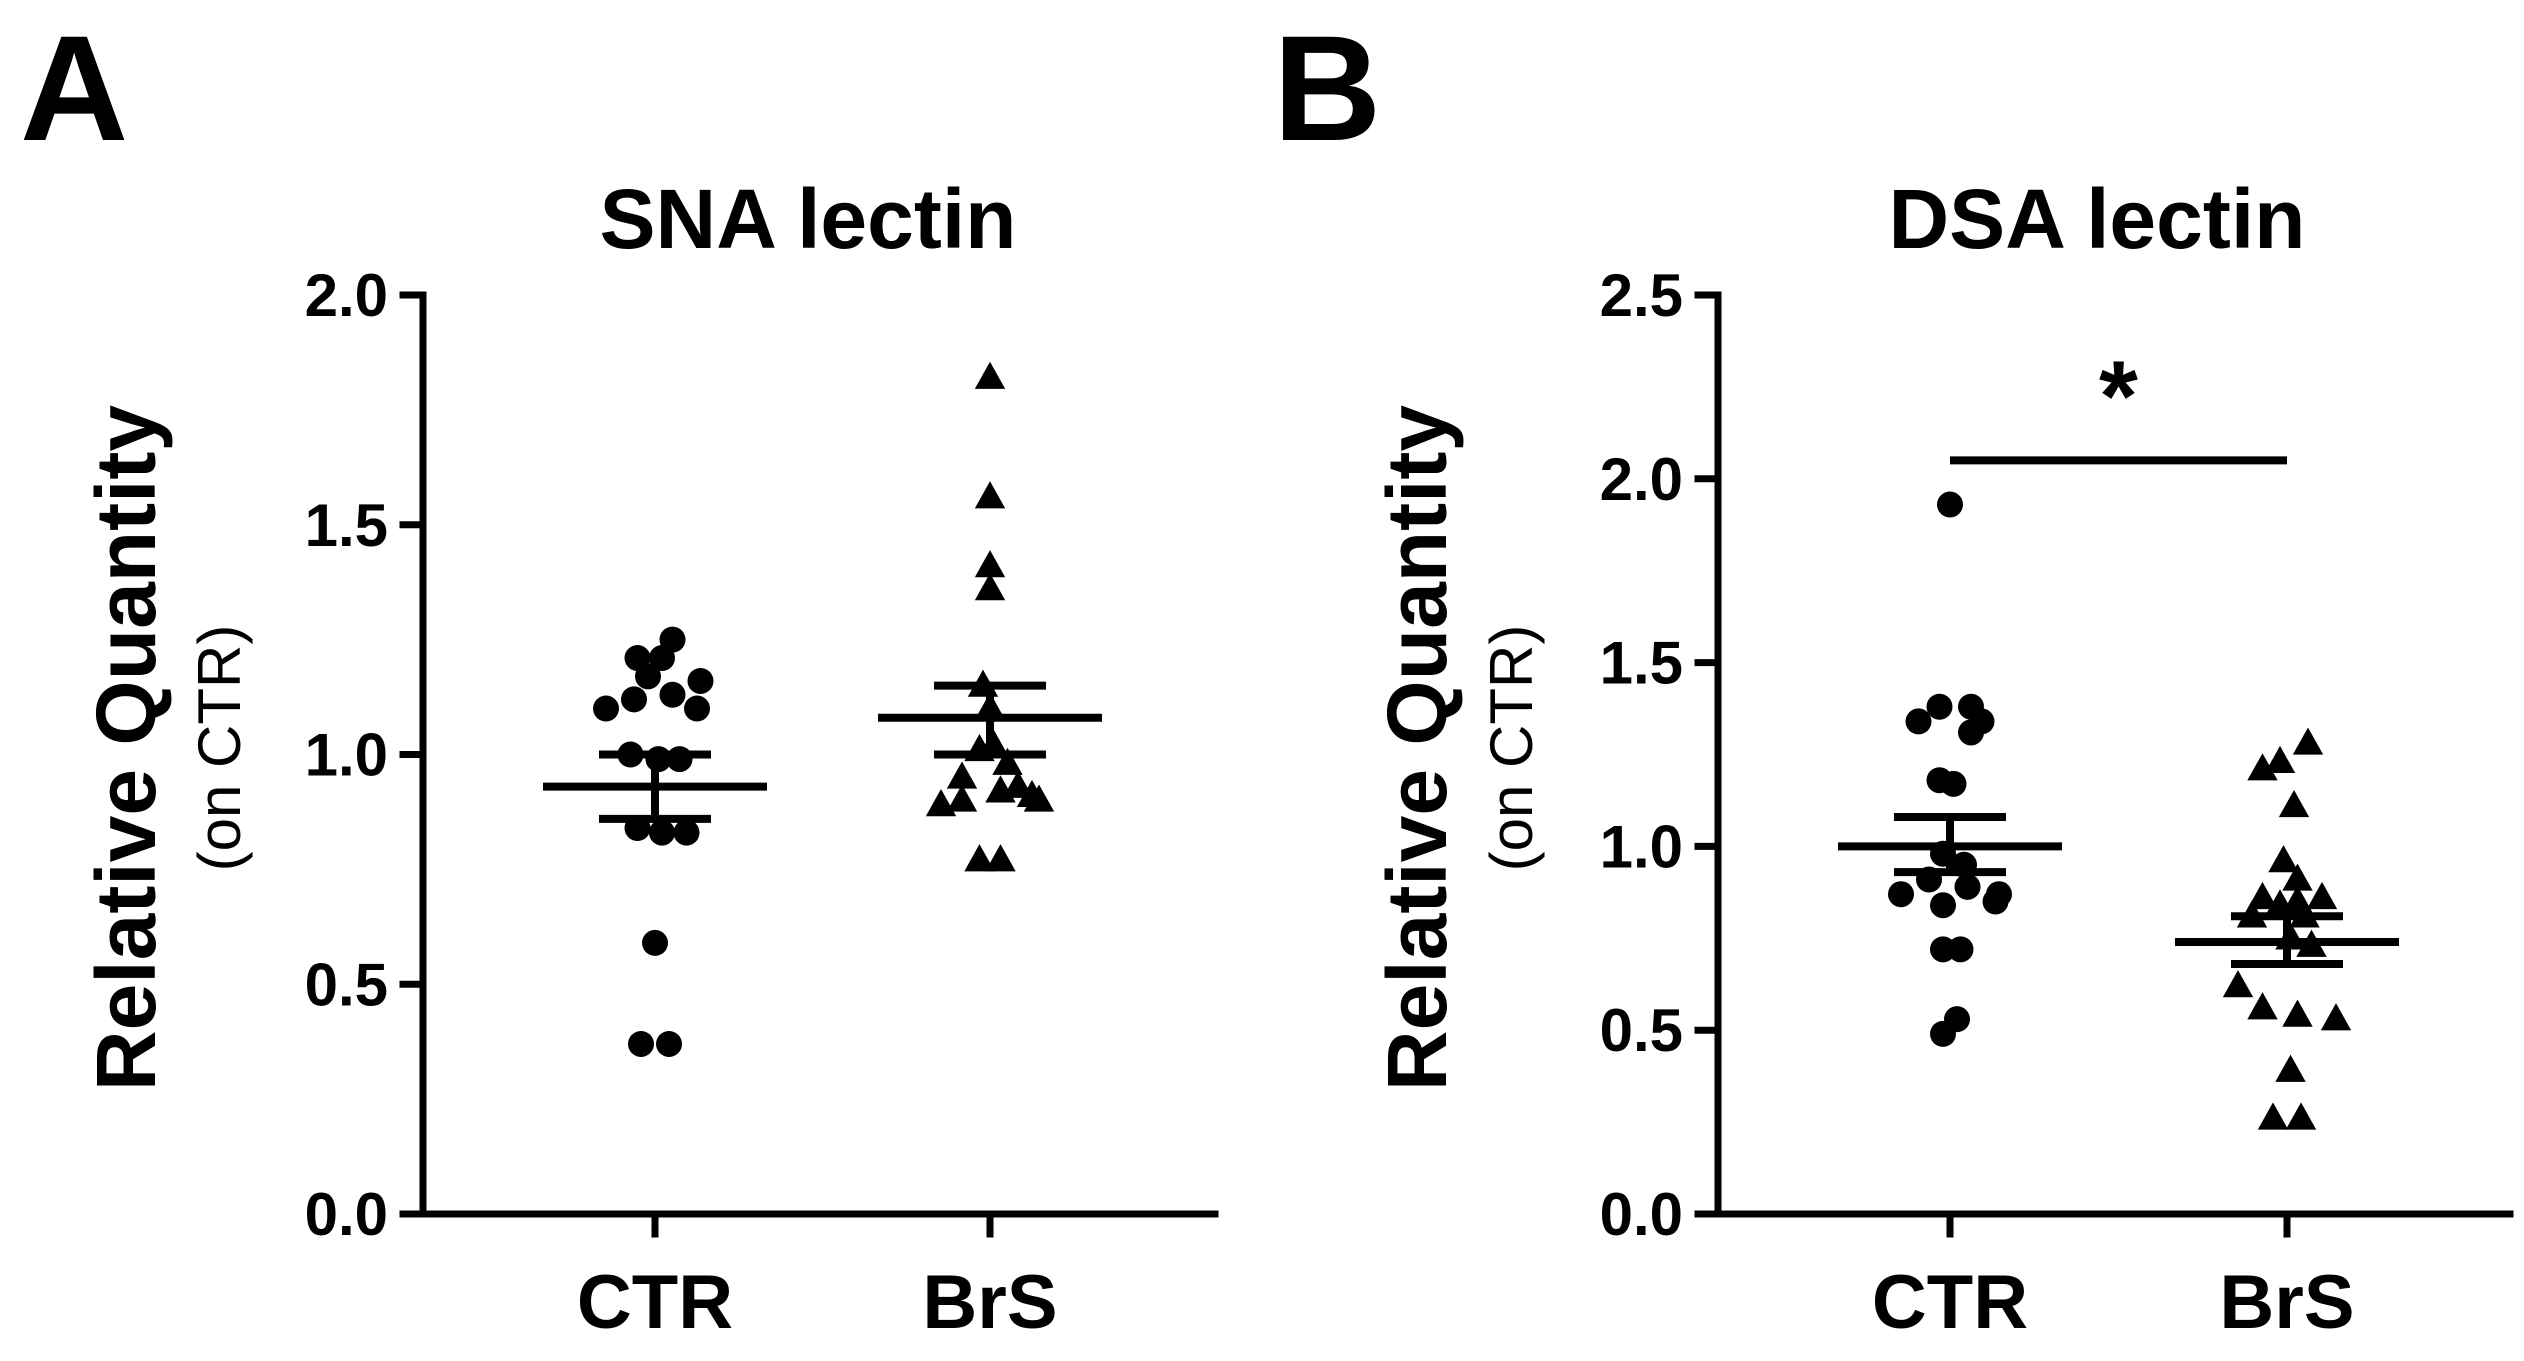 The width and height of the screenshot is (2524, 1361). I want to click on y-tick-label: 2.5, so click(1641, 295).